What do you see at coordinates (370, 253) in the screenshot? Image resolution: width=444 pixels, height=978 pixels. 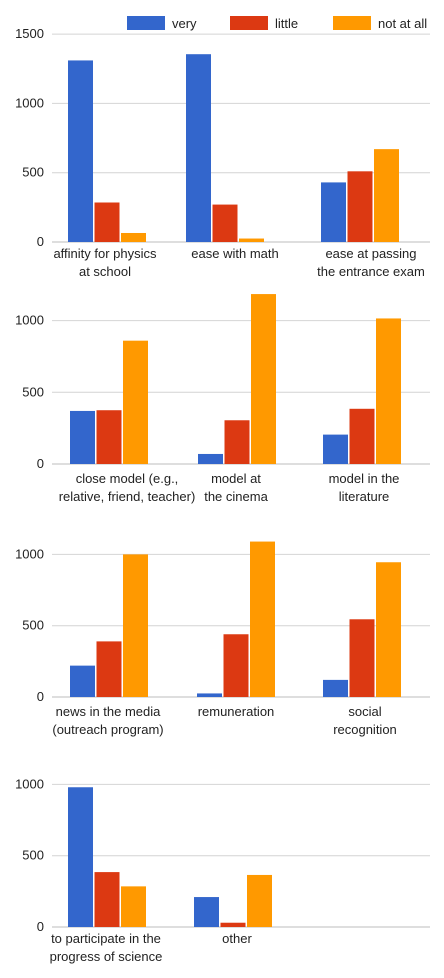 I see `category-label: ease at passing` at bounding box center [370, 253].